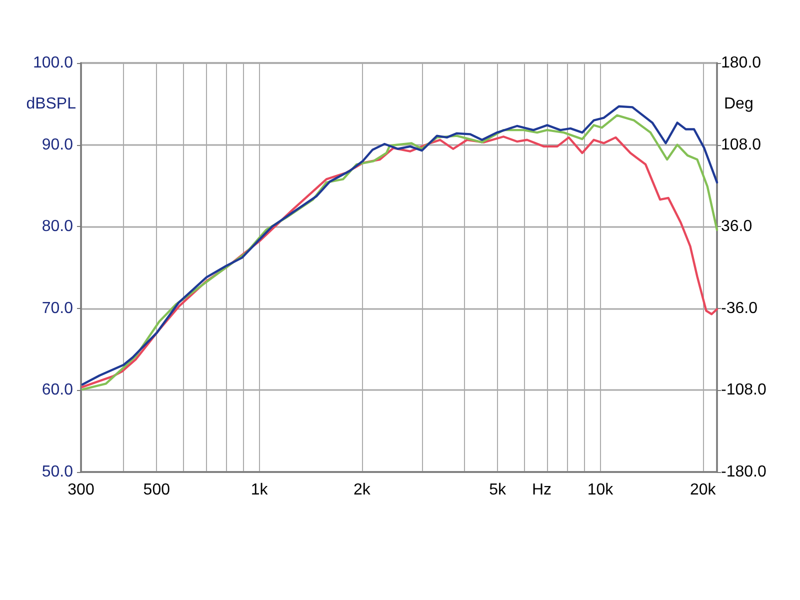  What do you see at coordinates (58, 308) in the screenshot?
I see `y-tick-label: 70.0` at bounding box center [58, 308].